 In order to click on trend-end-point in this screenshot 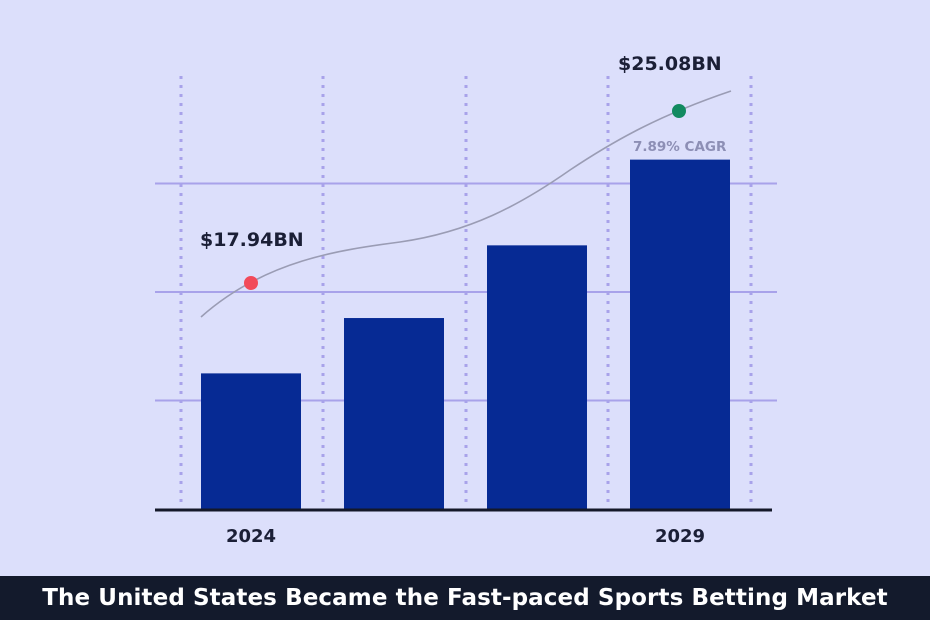, I will do `click(679, 111)`.